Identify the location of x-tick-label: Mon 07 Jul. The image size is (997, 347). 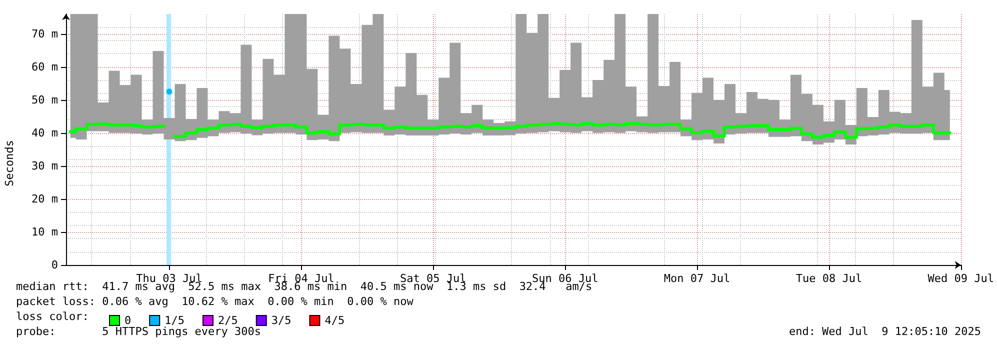
(697, 278).